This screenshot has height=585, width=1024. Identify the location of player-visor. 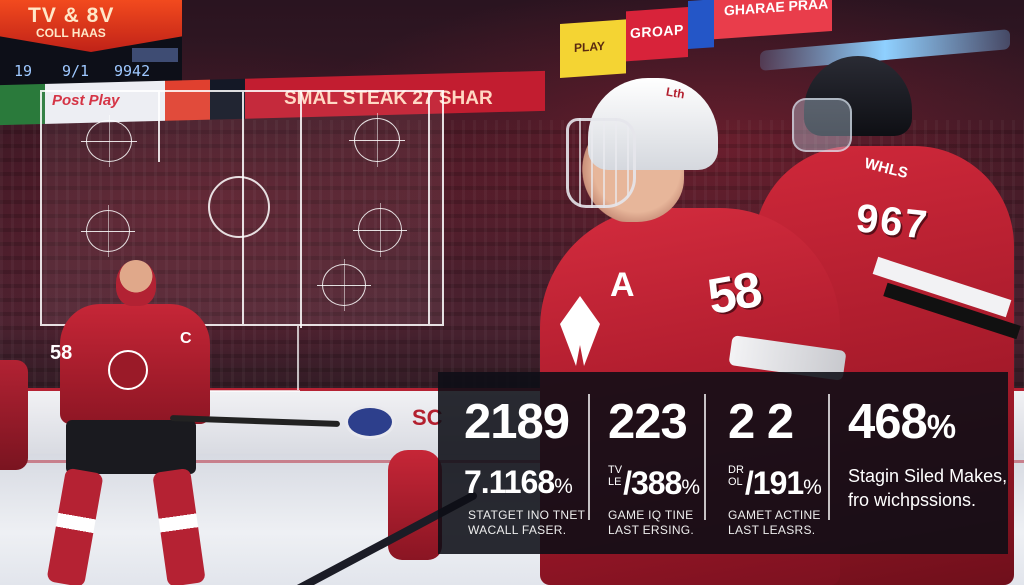
(822, 125).